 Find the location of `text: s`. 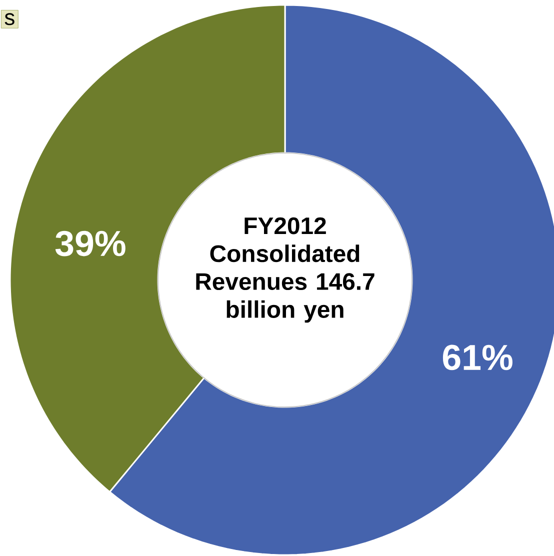

text: s is located at coordinates (9, 19).